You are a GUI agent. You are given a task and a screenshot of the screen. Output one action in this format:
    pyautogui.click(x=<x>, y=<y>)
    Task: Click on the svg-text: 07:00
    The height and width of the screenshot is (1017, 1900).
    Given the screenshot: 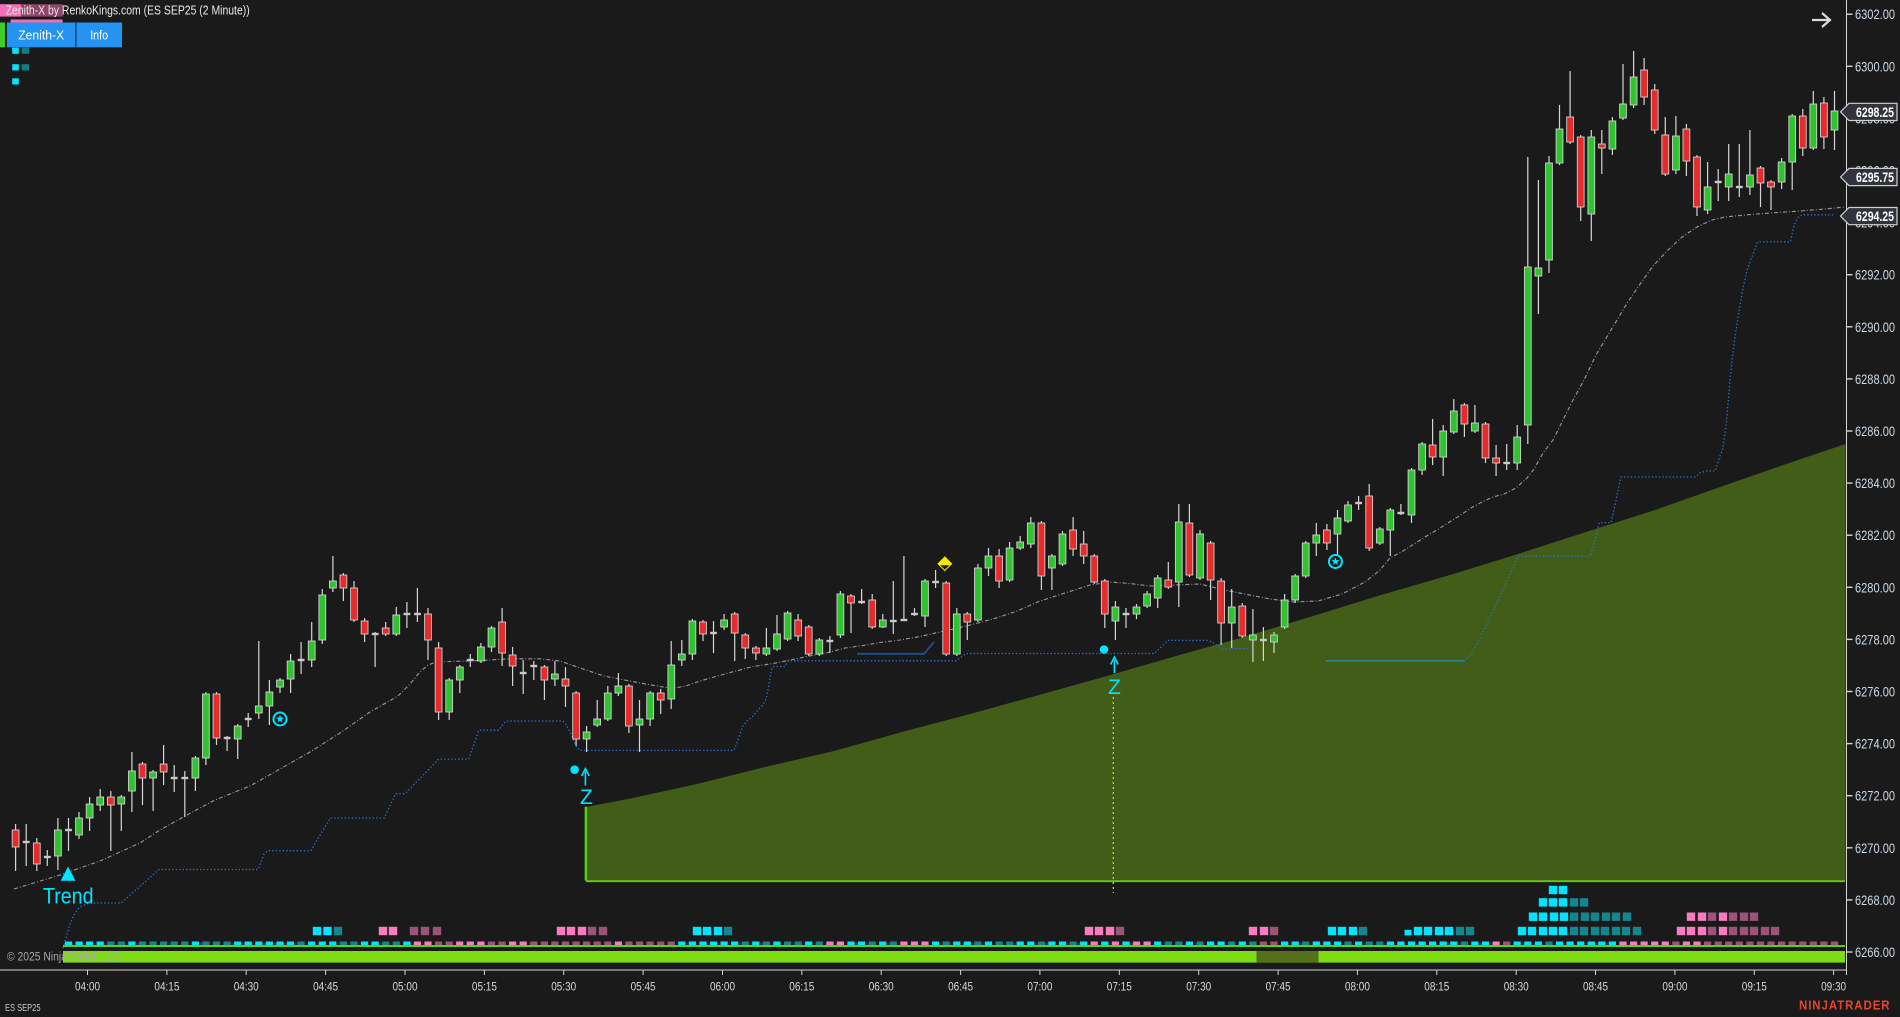 What is the action you would take?
    pyautogui.click(x=1039, y=988)
    